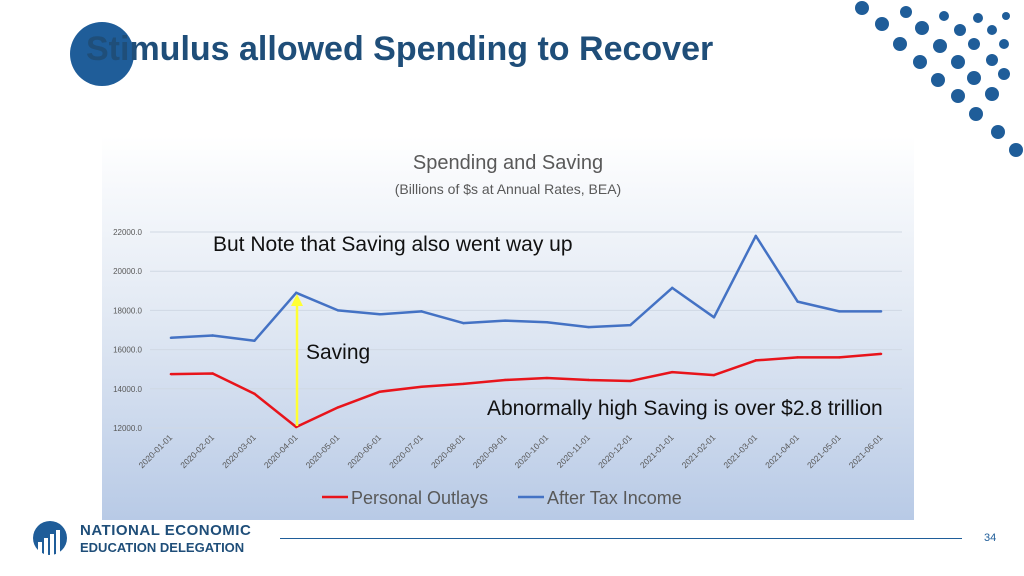 The width and height of the screenshot is (1024, 576). What do you see at coordinates (166, 530) in the screenshot?
I see `org-name-line1: NATIONAL ECONOMIC` at bounding box center [166, 530].